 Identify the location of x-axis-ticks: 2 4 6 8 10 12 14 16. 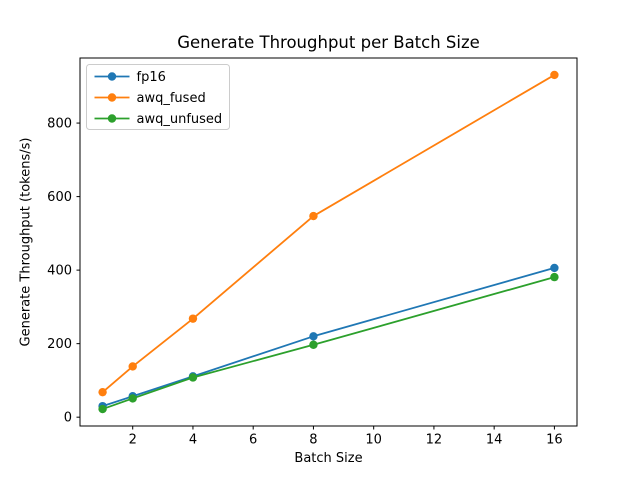
(346, 437).